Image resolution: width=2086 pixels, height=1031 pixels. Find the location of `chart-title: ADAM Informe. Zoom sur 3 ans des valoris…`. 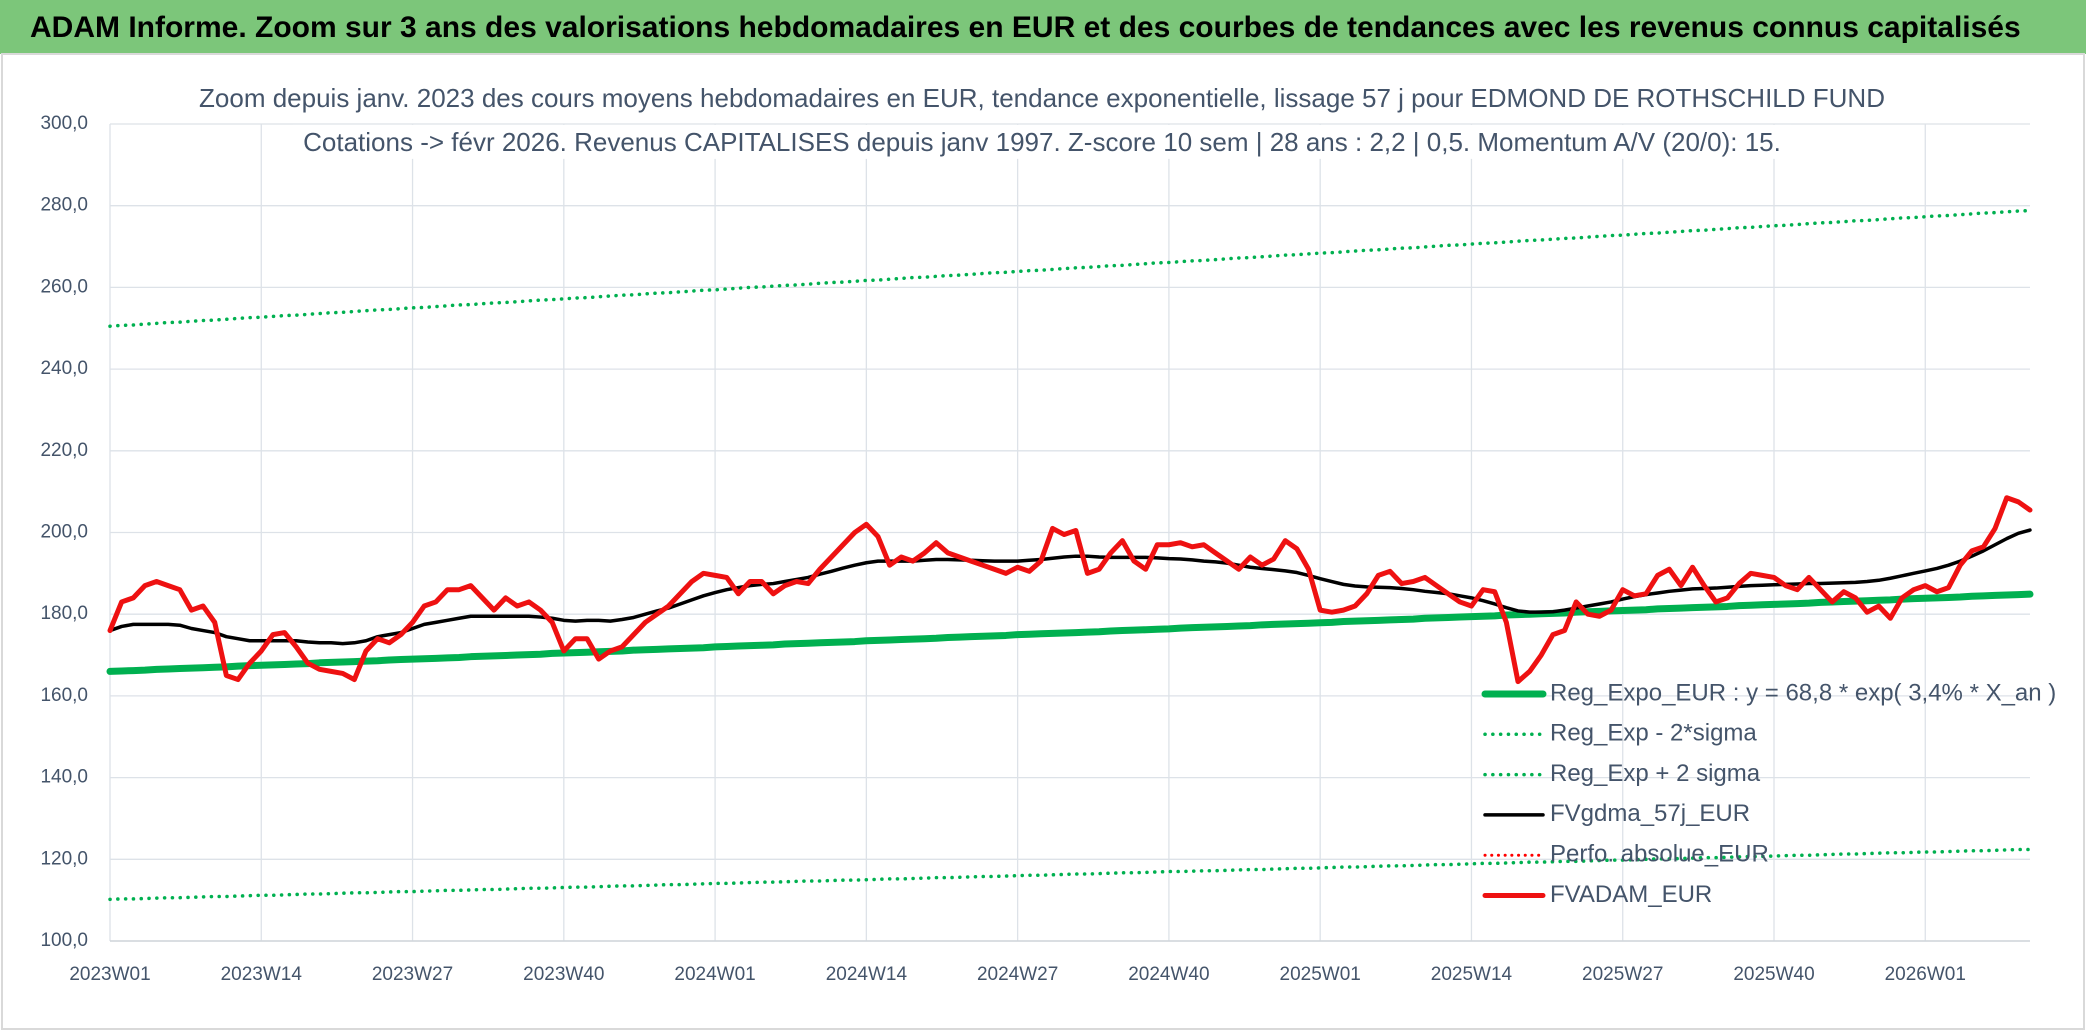

chart-title: ADAM Informe. Zoom sur 3 ans des valoris… is located at coordinates (1025, 27).